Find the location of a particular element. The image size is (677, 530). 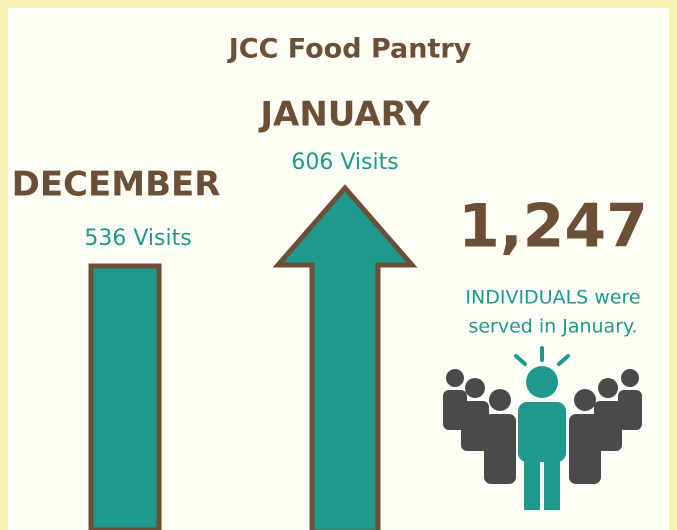

december-visits: 536 Visits is located at coordinates (137, 238).